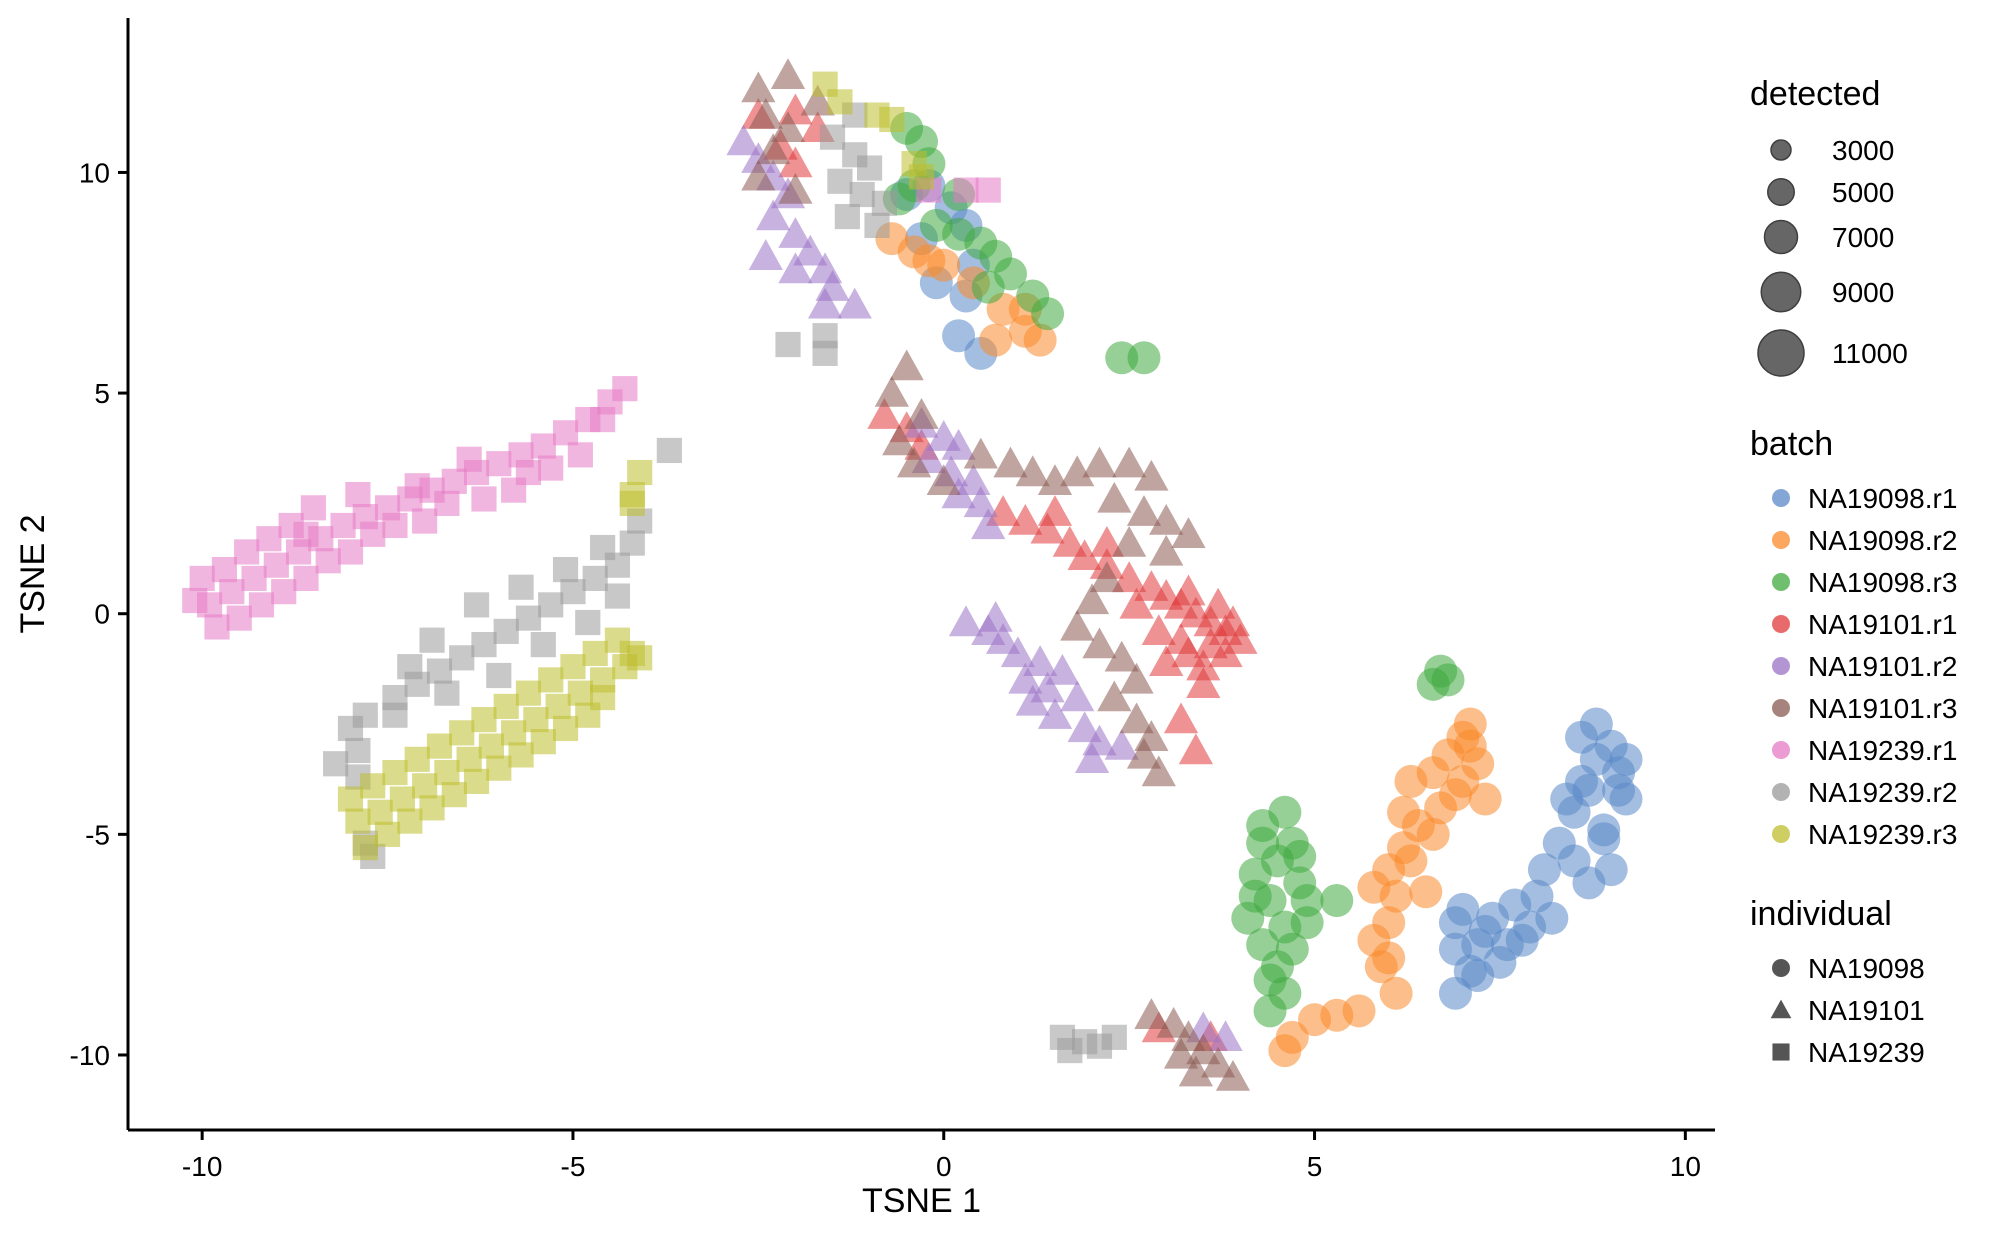 The image size is (2000, 1241). Describe the element at coordinates (1870, 353) in the screenshot. I see `size-legend-label: 11000` at that location.